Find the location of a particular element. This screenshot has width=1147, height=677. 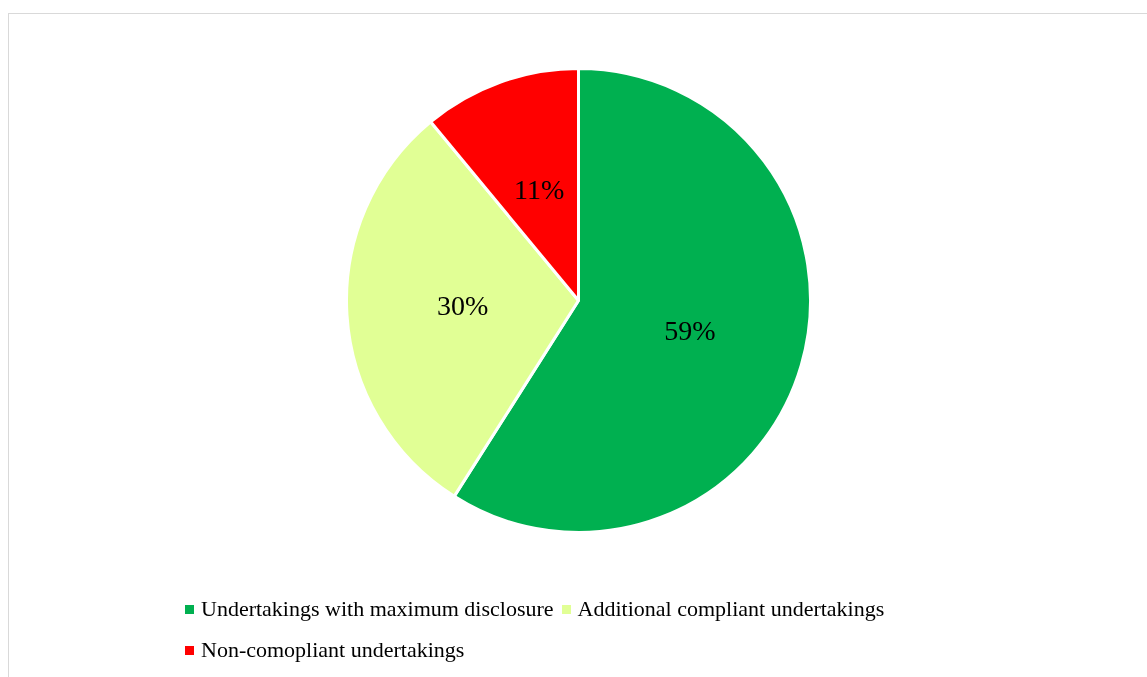

legend-label: Additional compliant undertakings is located at coordinates (731, 609).